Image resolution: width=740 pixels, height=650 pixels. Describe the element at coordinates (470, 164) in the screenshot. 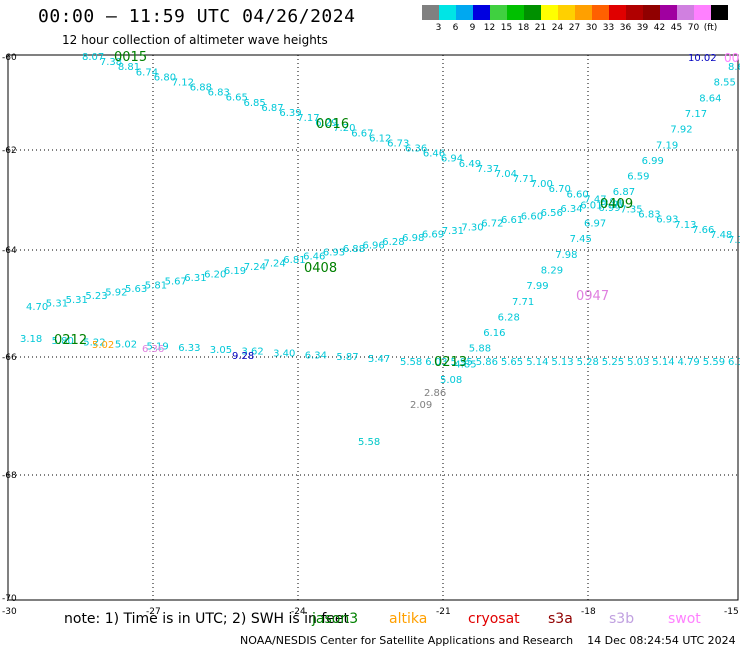

I see `swh-value: 6.49` at that location.